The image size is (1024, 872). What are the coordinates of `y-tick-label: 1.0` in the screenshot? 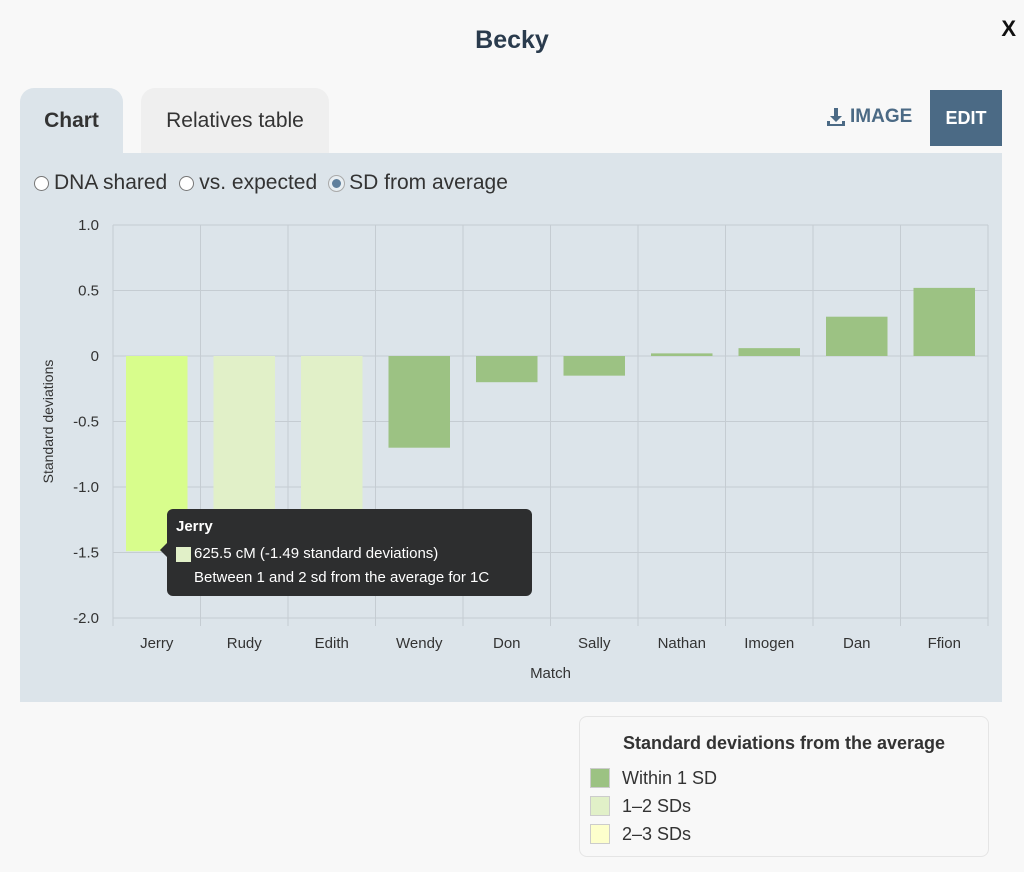 It's located at (88, 225).